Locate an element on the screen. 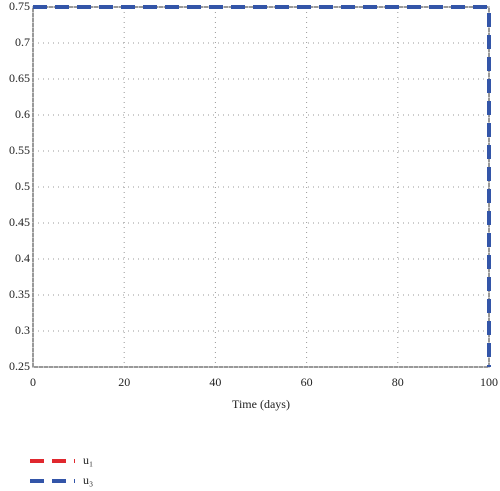 The height and width of the screenshot is (491, 500). y-tick-label: 0.4 is located at coordinates (22, 258).